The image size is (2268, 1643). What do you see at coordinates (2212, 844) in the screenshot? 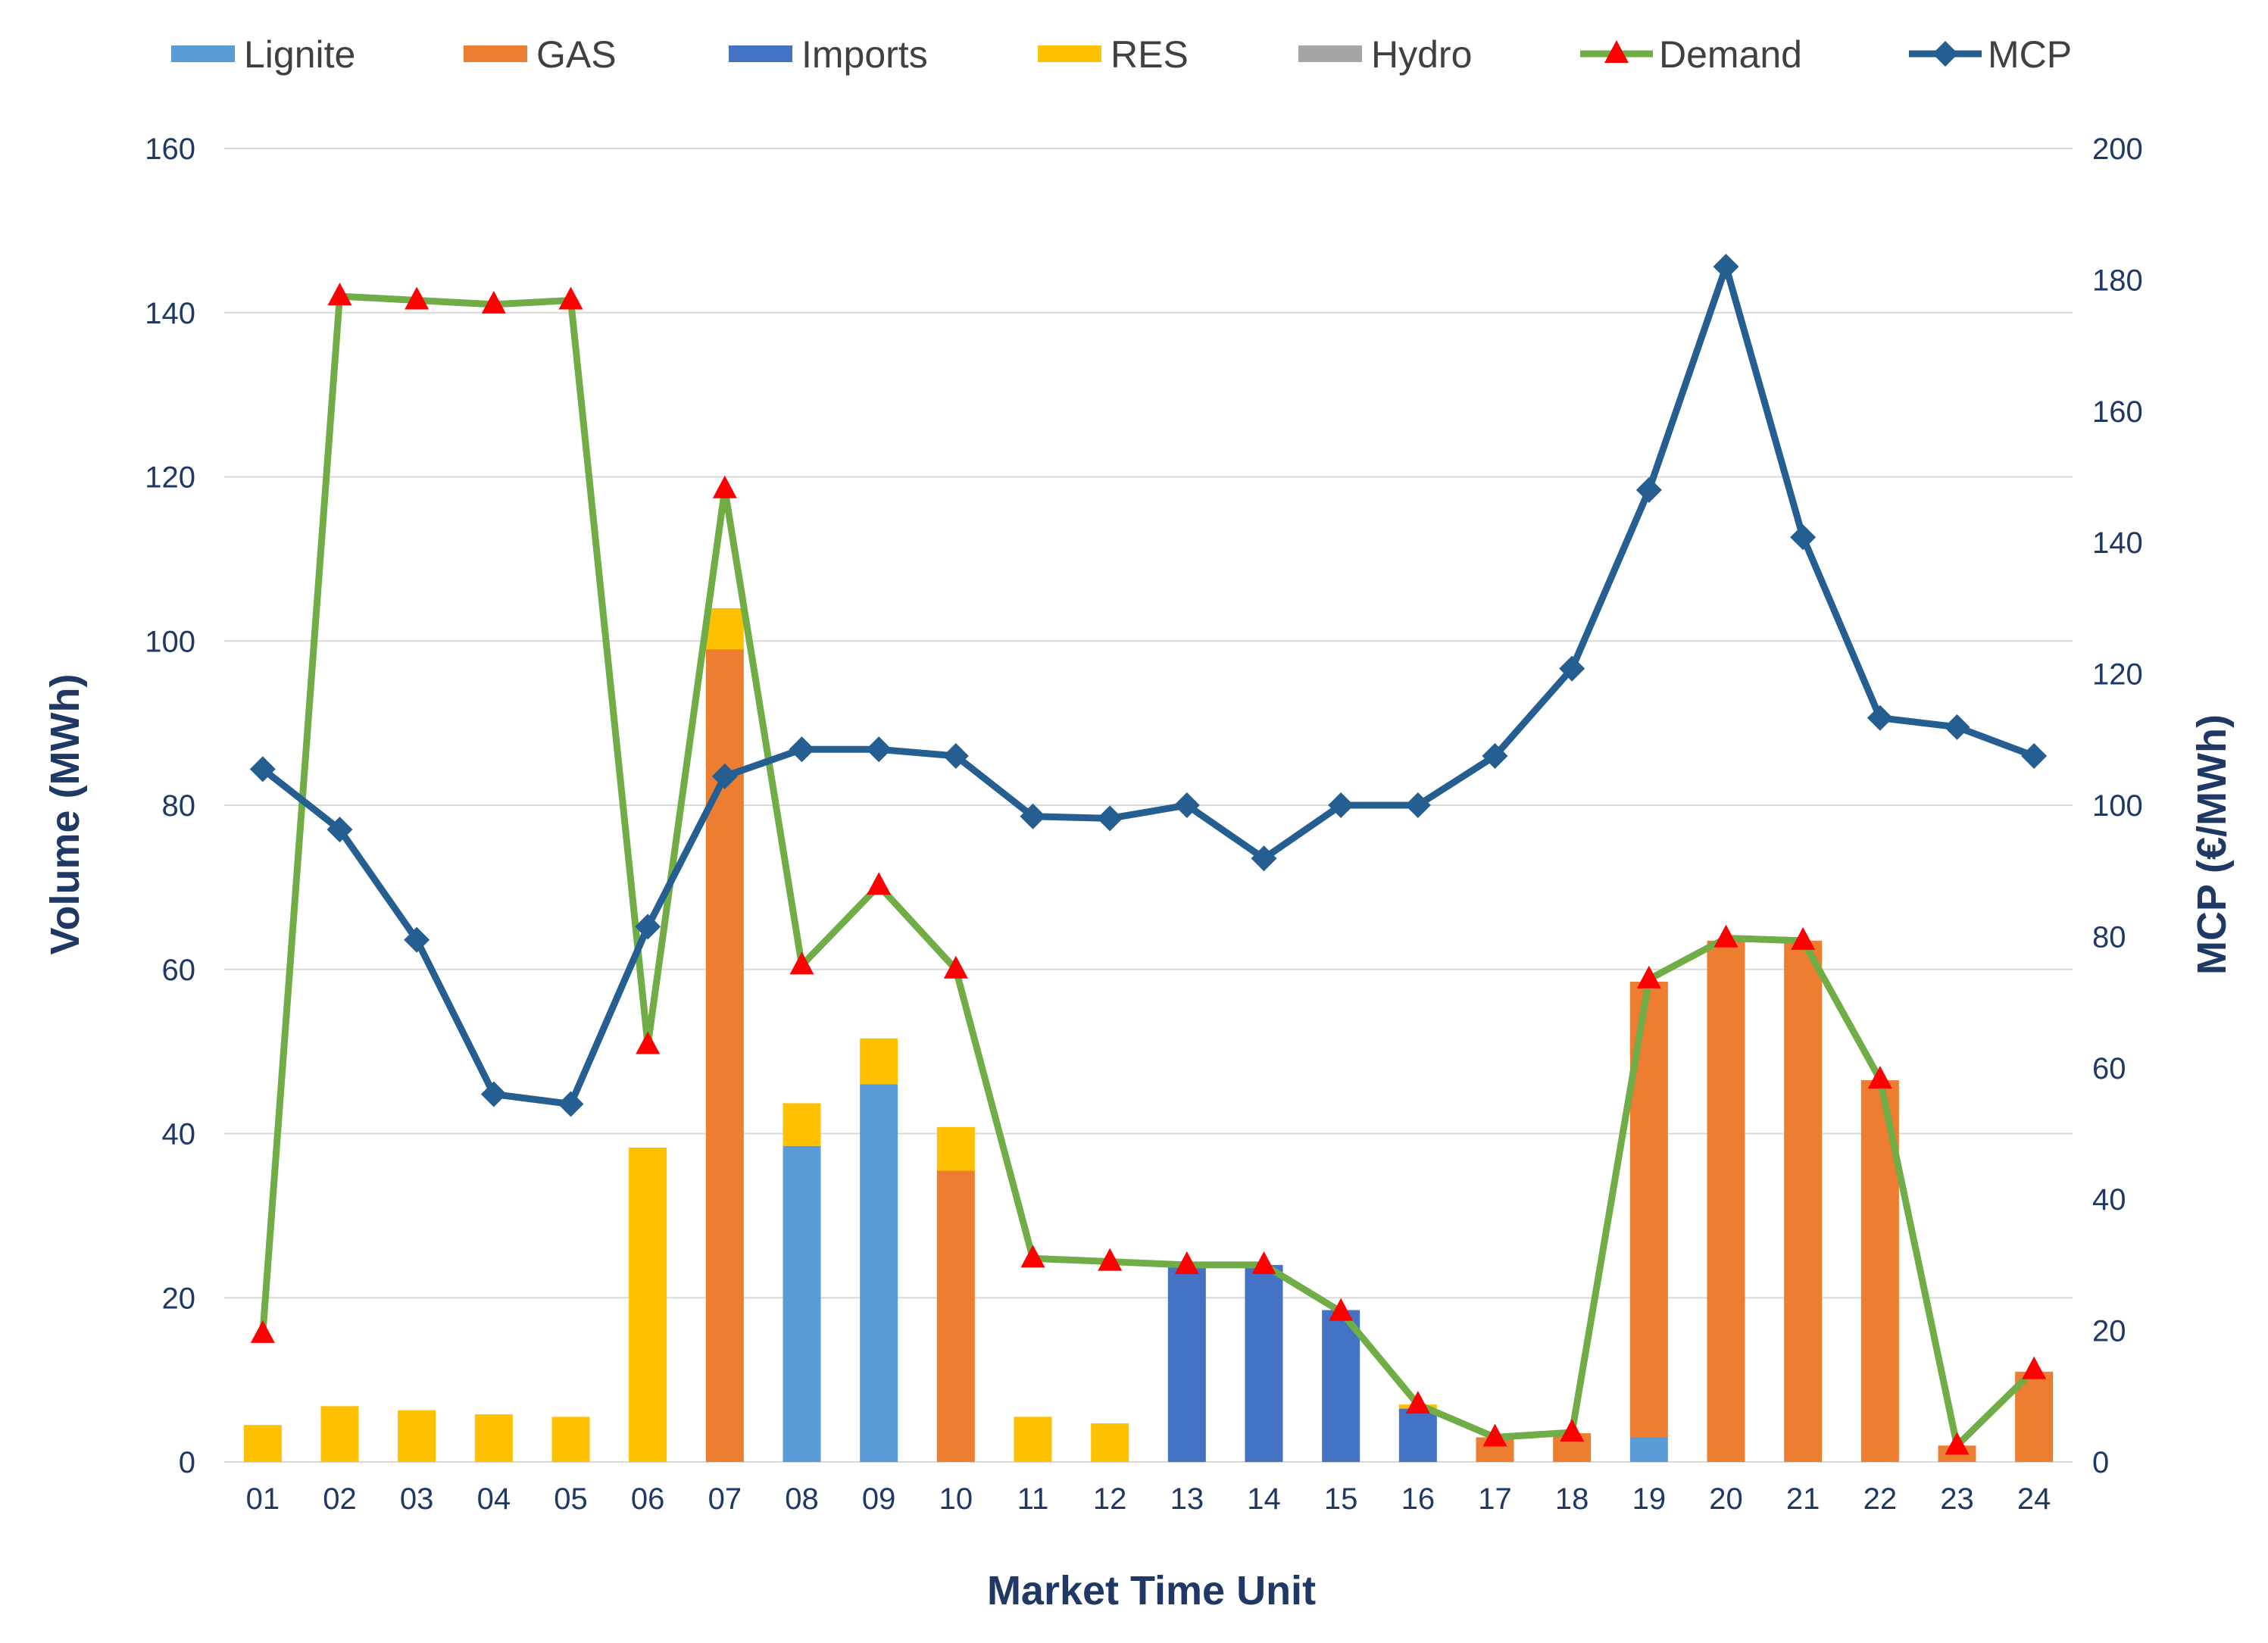
I see `y-axis-title-right: MCP (€/MWh)` at bounding box center [2212, 844].